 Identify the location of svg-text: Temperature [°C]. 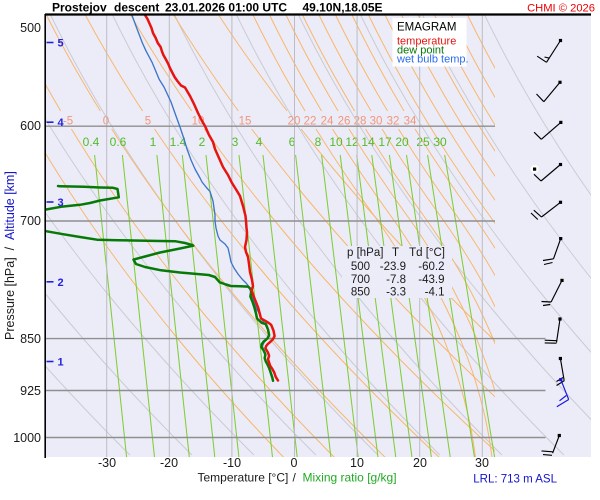
(243, 478).